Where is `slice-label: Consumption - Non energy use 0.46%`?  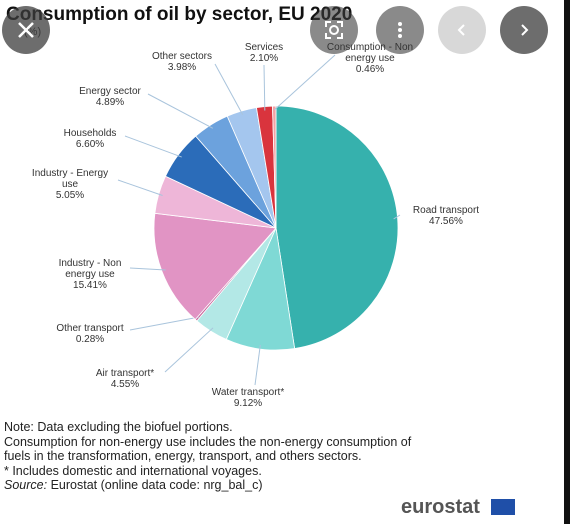 slice-label: Consumption - Non energy use 0.46% is located at coordinates (370, 58).